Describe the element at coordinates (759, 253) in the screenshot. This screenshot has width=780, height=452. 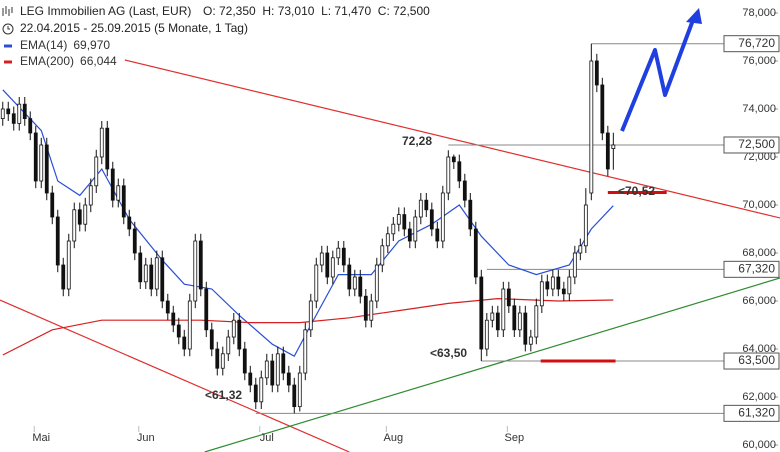
I see `y-tick-label: 68,000` at that location.